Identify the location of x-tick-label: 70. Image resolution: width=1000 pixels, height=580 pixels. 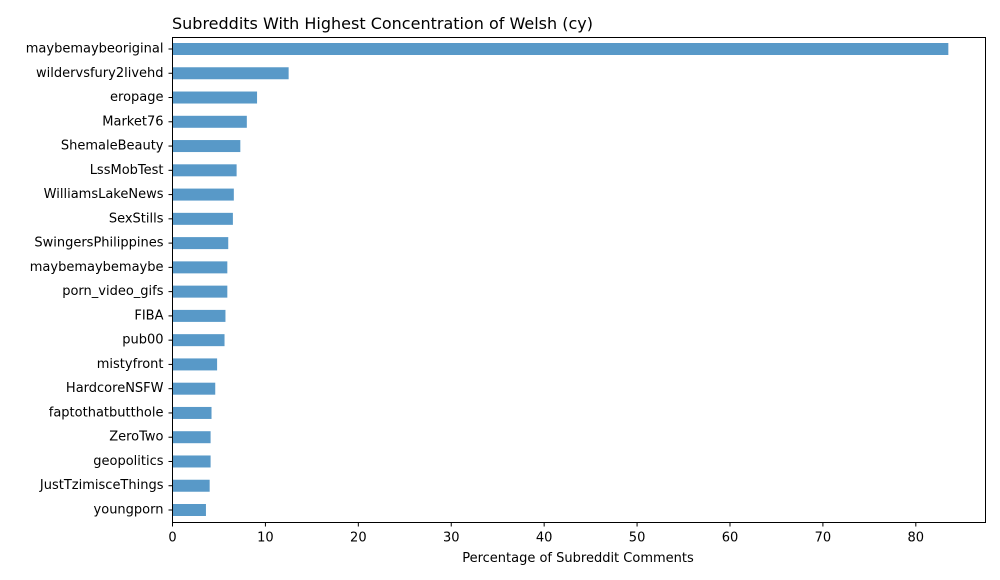
(823, 538).